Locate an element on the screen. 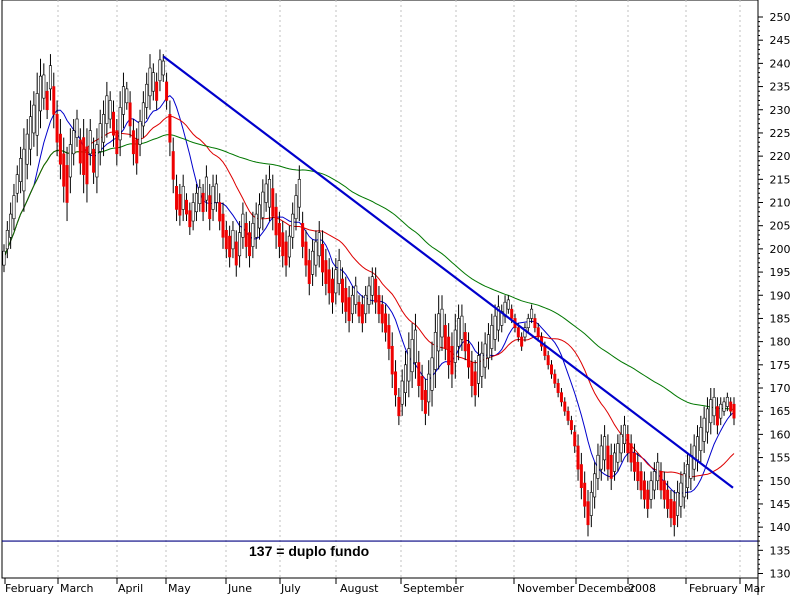 The image size is (806, 595). month-label: June is located at coordinates (239, 588).